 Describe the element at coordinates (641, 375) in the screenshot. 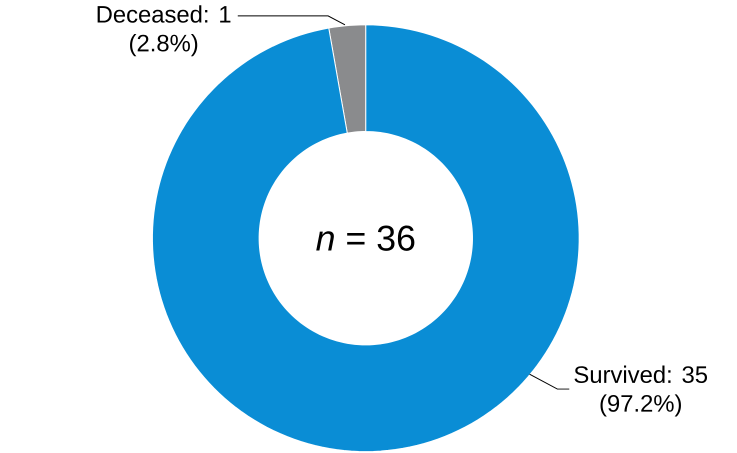

I see `slice-label: Survived: 35` at that location.